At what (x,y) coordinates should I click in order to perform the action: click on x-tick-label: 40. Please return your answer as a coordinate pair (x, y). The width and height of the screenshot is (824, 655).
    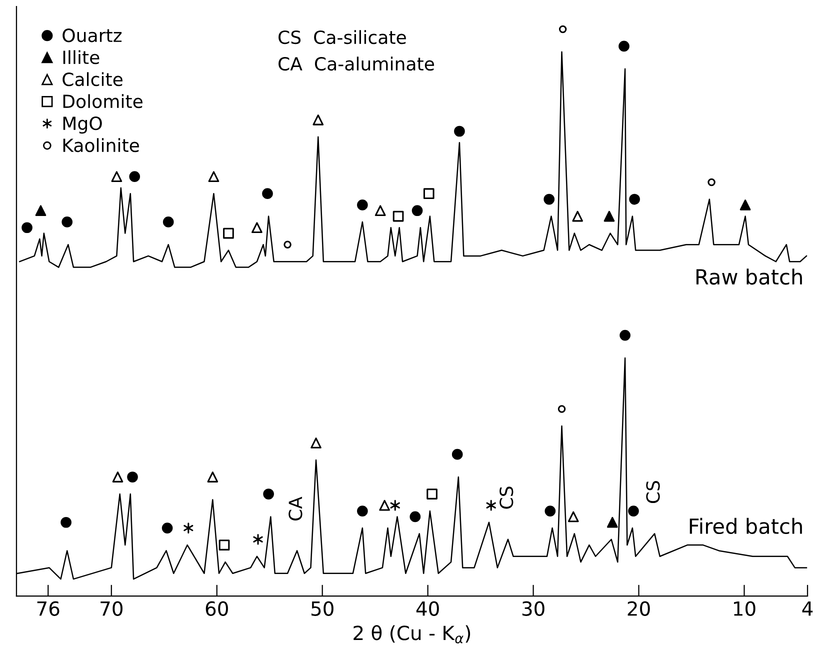
    Looking at the image, I should click on (427, 608).